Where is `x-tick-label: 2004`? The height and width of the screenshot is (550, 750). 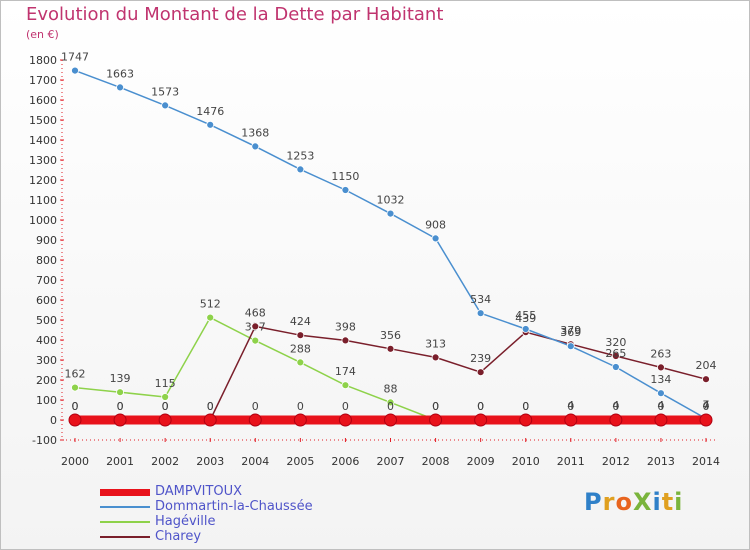 x-tick-label: 2004 is located at coordinates (255, 461).